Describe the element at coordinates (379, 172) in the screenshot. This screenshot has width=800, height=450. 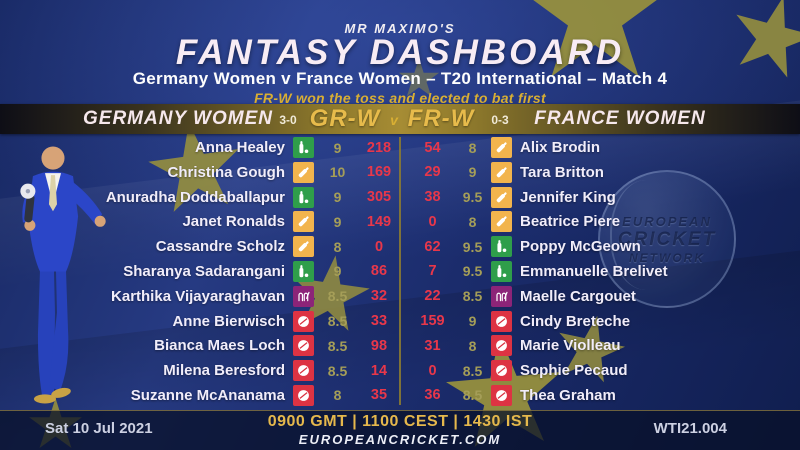
I see `left-player-points: 169` at that location.